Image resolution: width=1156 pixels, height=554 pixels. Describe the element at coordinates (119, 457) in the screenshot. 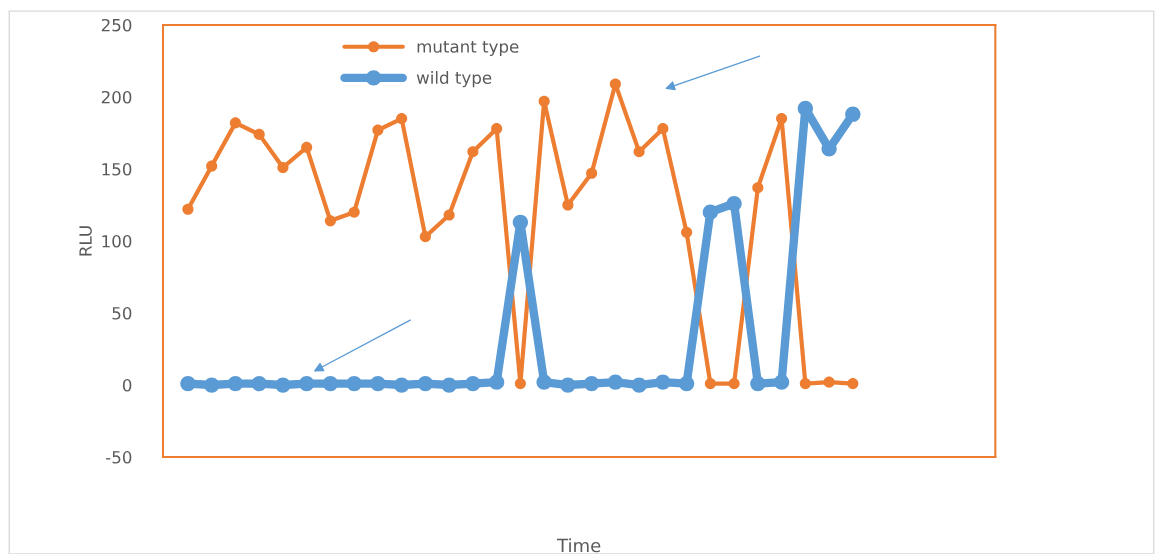

I see `y-tick-label: -50` at that location.